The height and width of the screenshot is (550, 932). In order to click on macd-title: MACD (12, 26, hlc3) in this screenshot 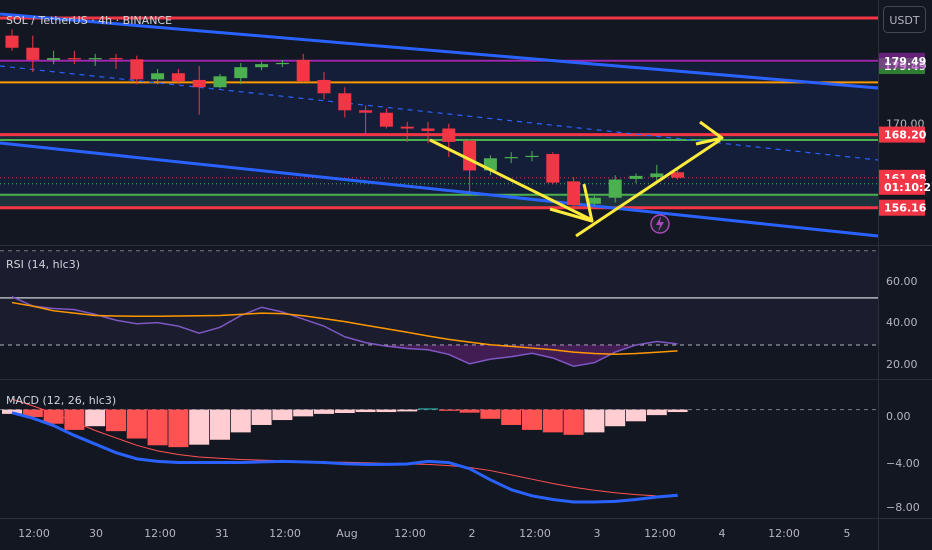, I will do `click(61, 400)`.